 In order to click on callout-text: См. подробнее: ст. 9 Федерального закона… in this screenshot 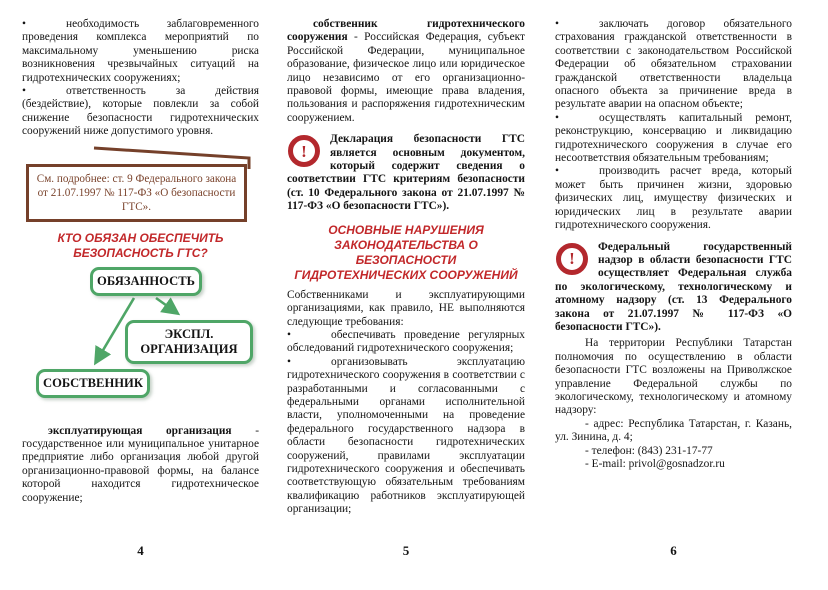, I will do `click(136, 192)`.